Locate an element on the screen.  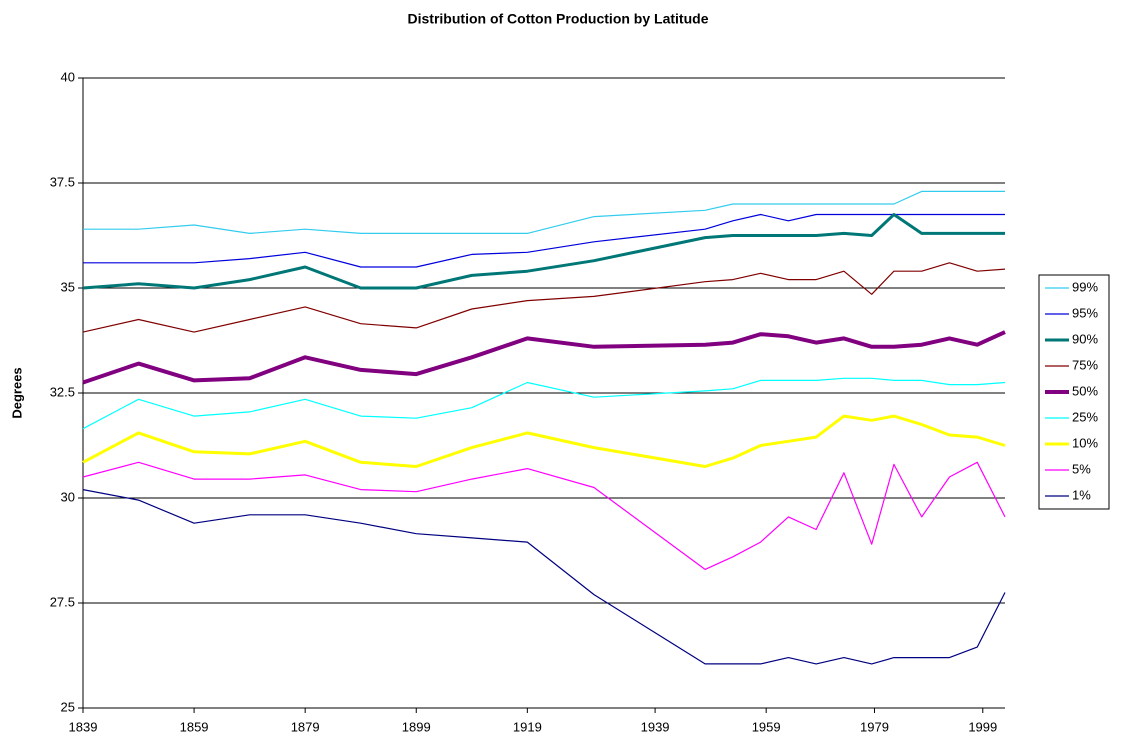
legend-label: 5% is located at coordinates (1081, 468).